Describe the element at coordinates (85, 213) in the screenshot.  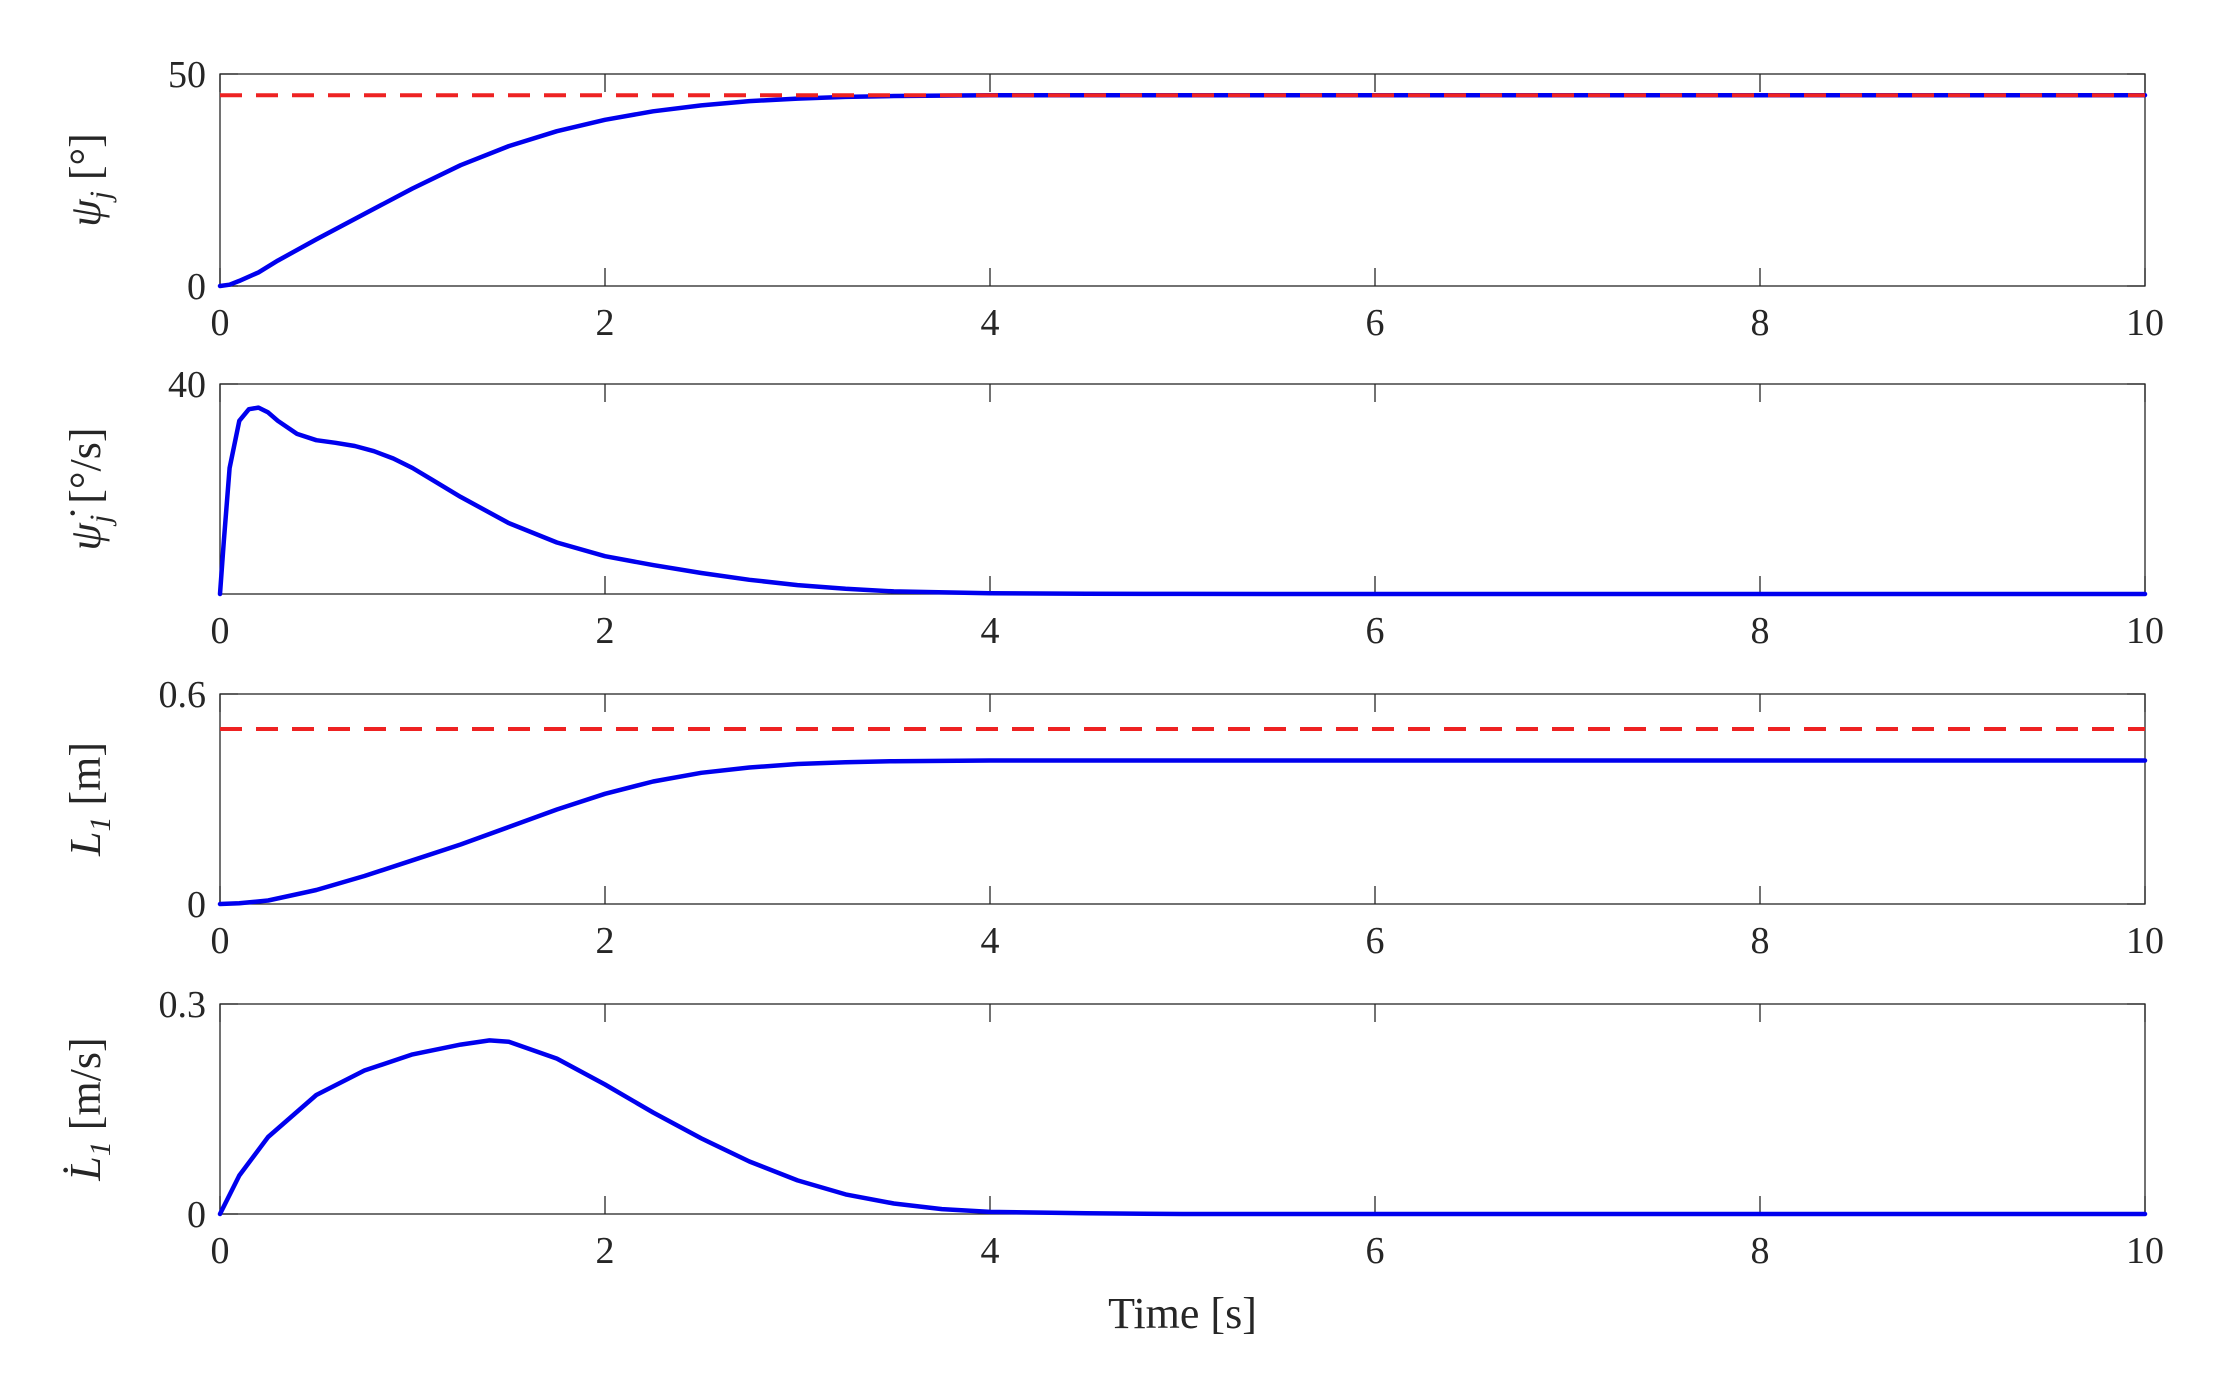
I see `y-axis-label-symbol: ψ` at that location.